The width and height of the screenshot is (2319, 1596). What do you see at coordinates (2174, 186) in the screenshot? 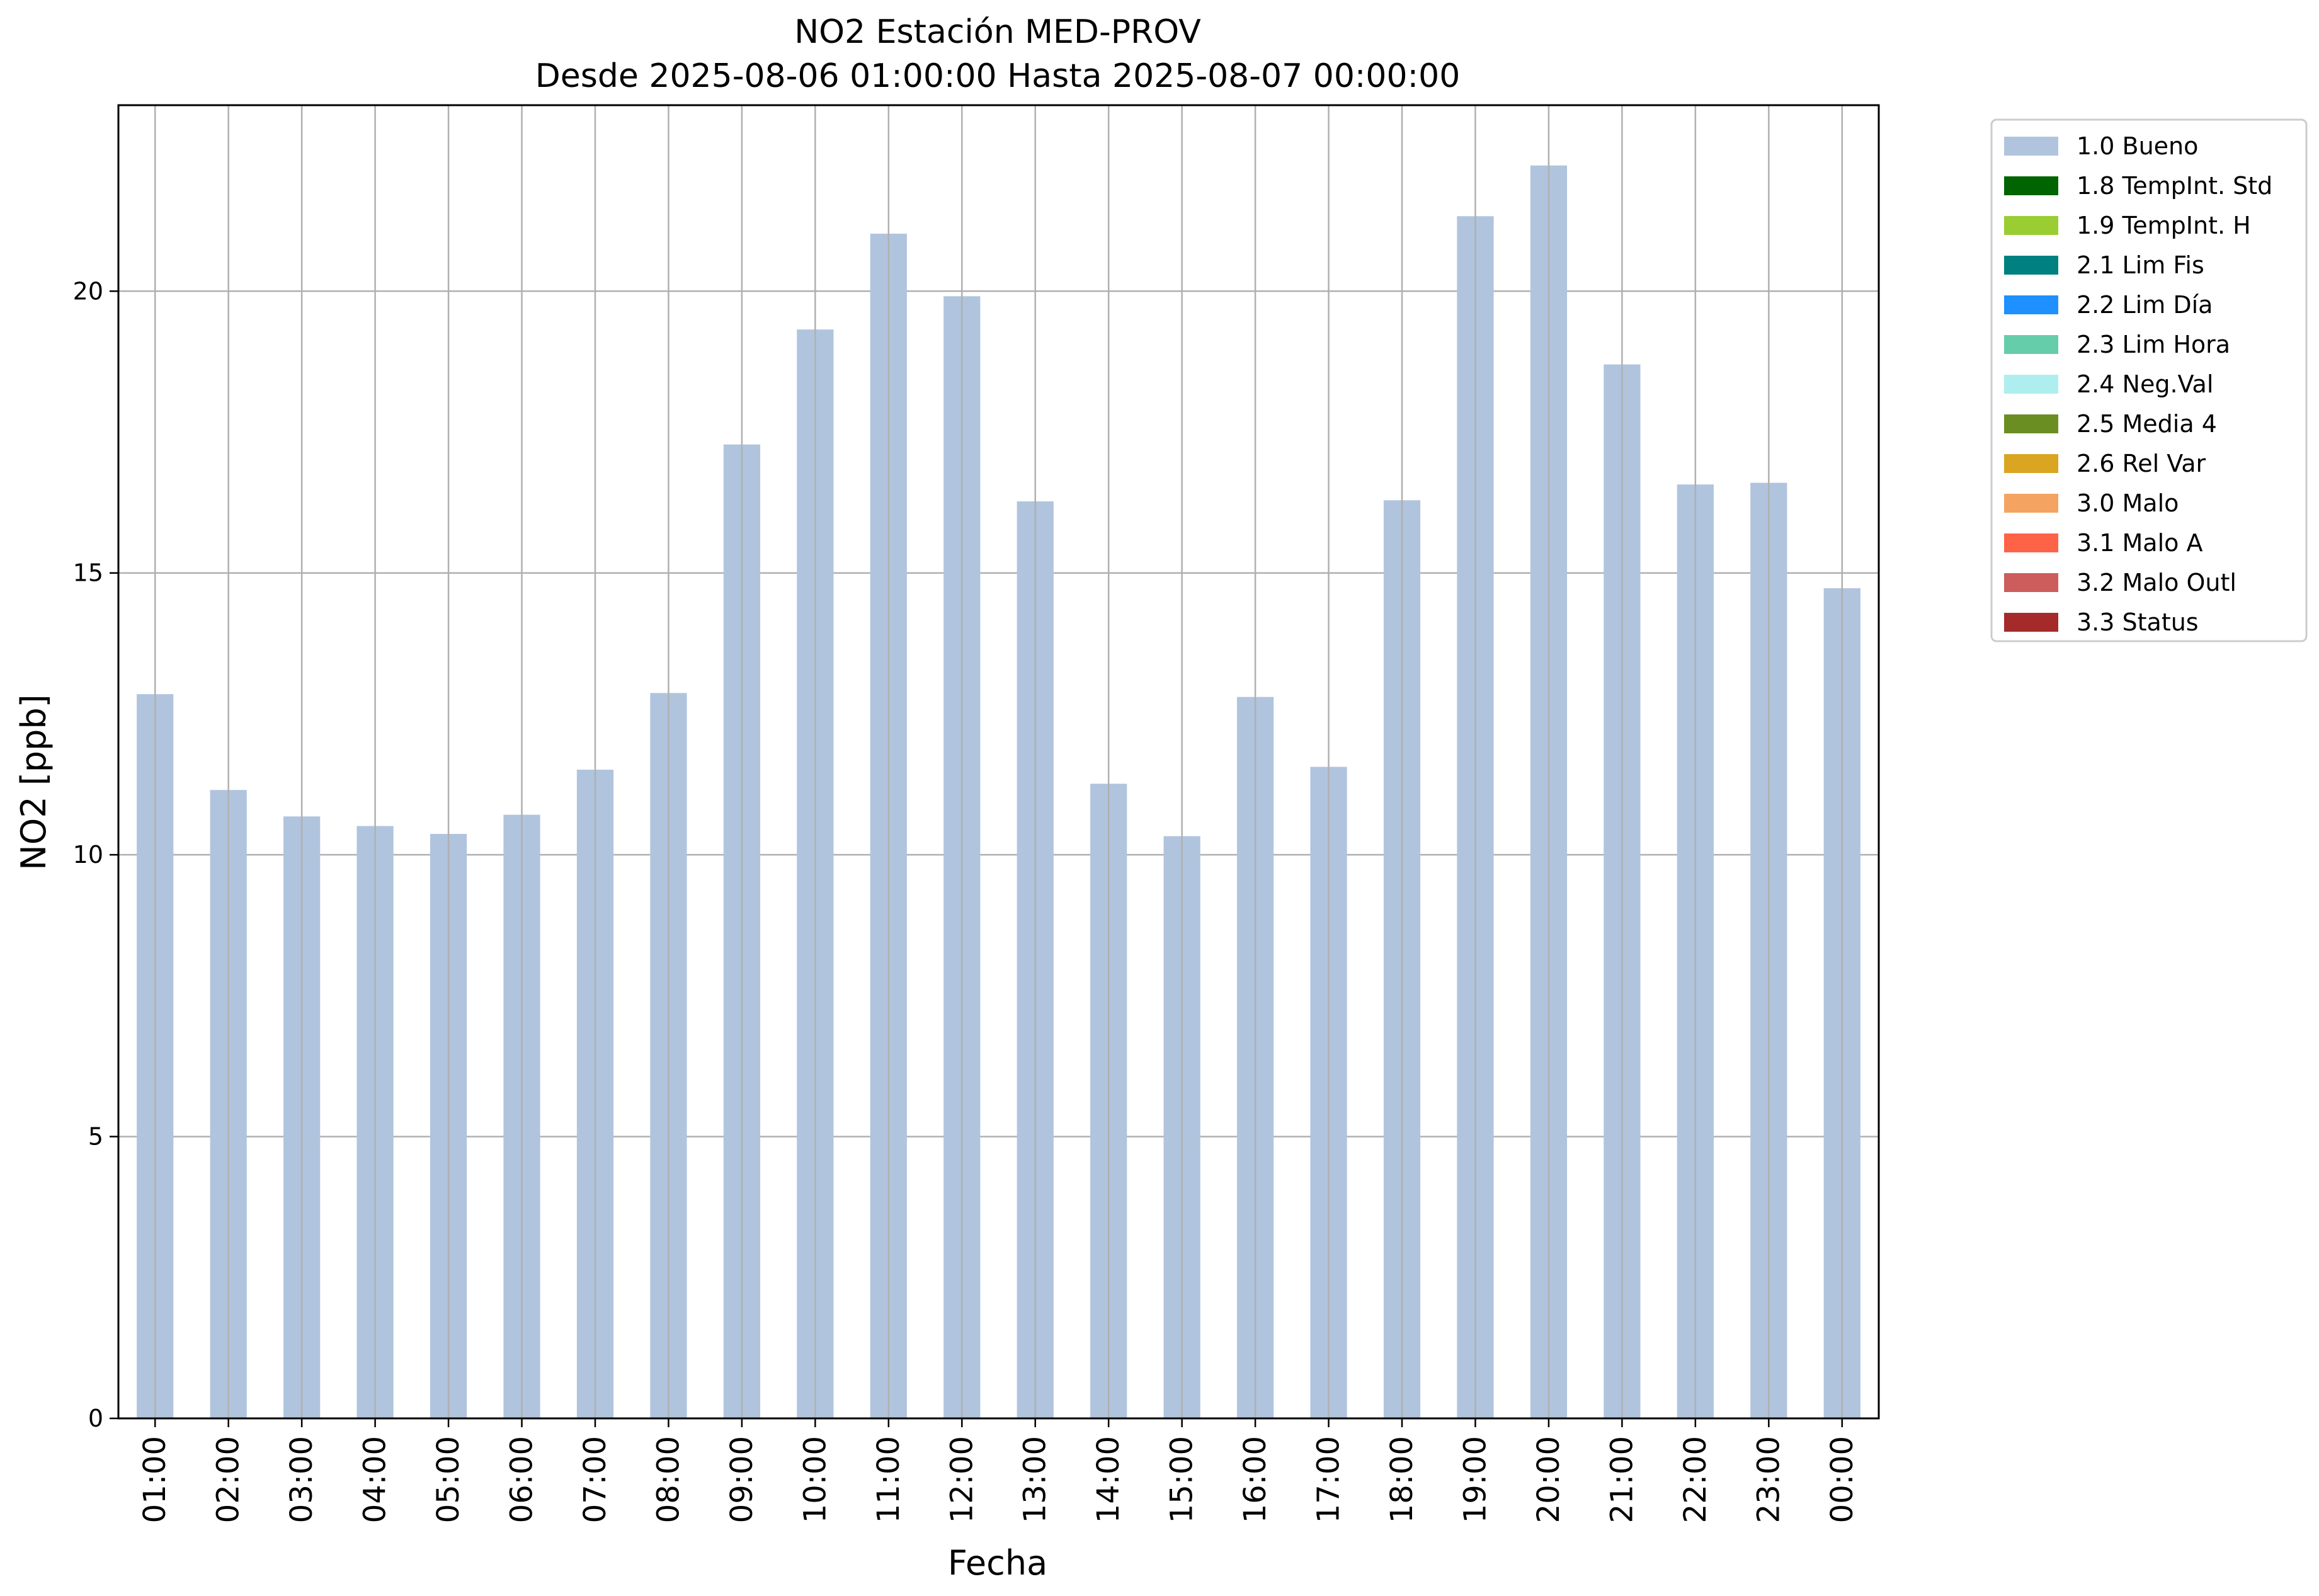
I see `legend-label: 1.8 TempInt. Std` at bounding box center [2174, 186].